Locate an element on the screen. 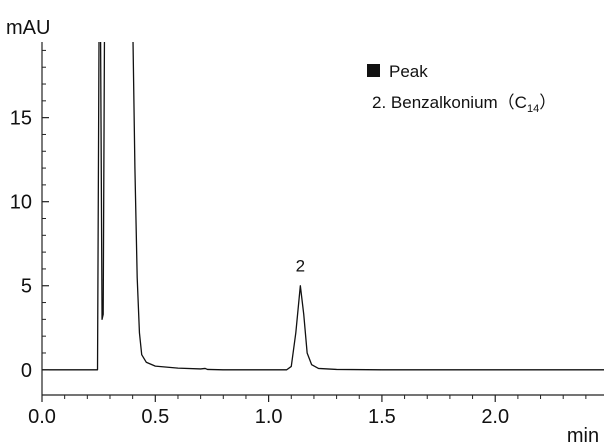  y-axis-label: mAU is located at coordinates (28, 28).